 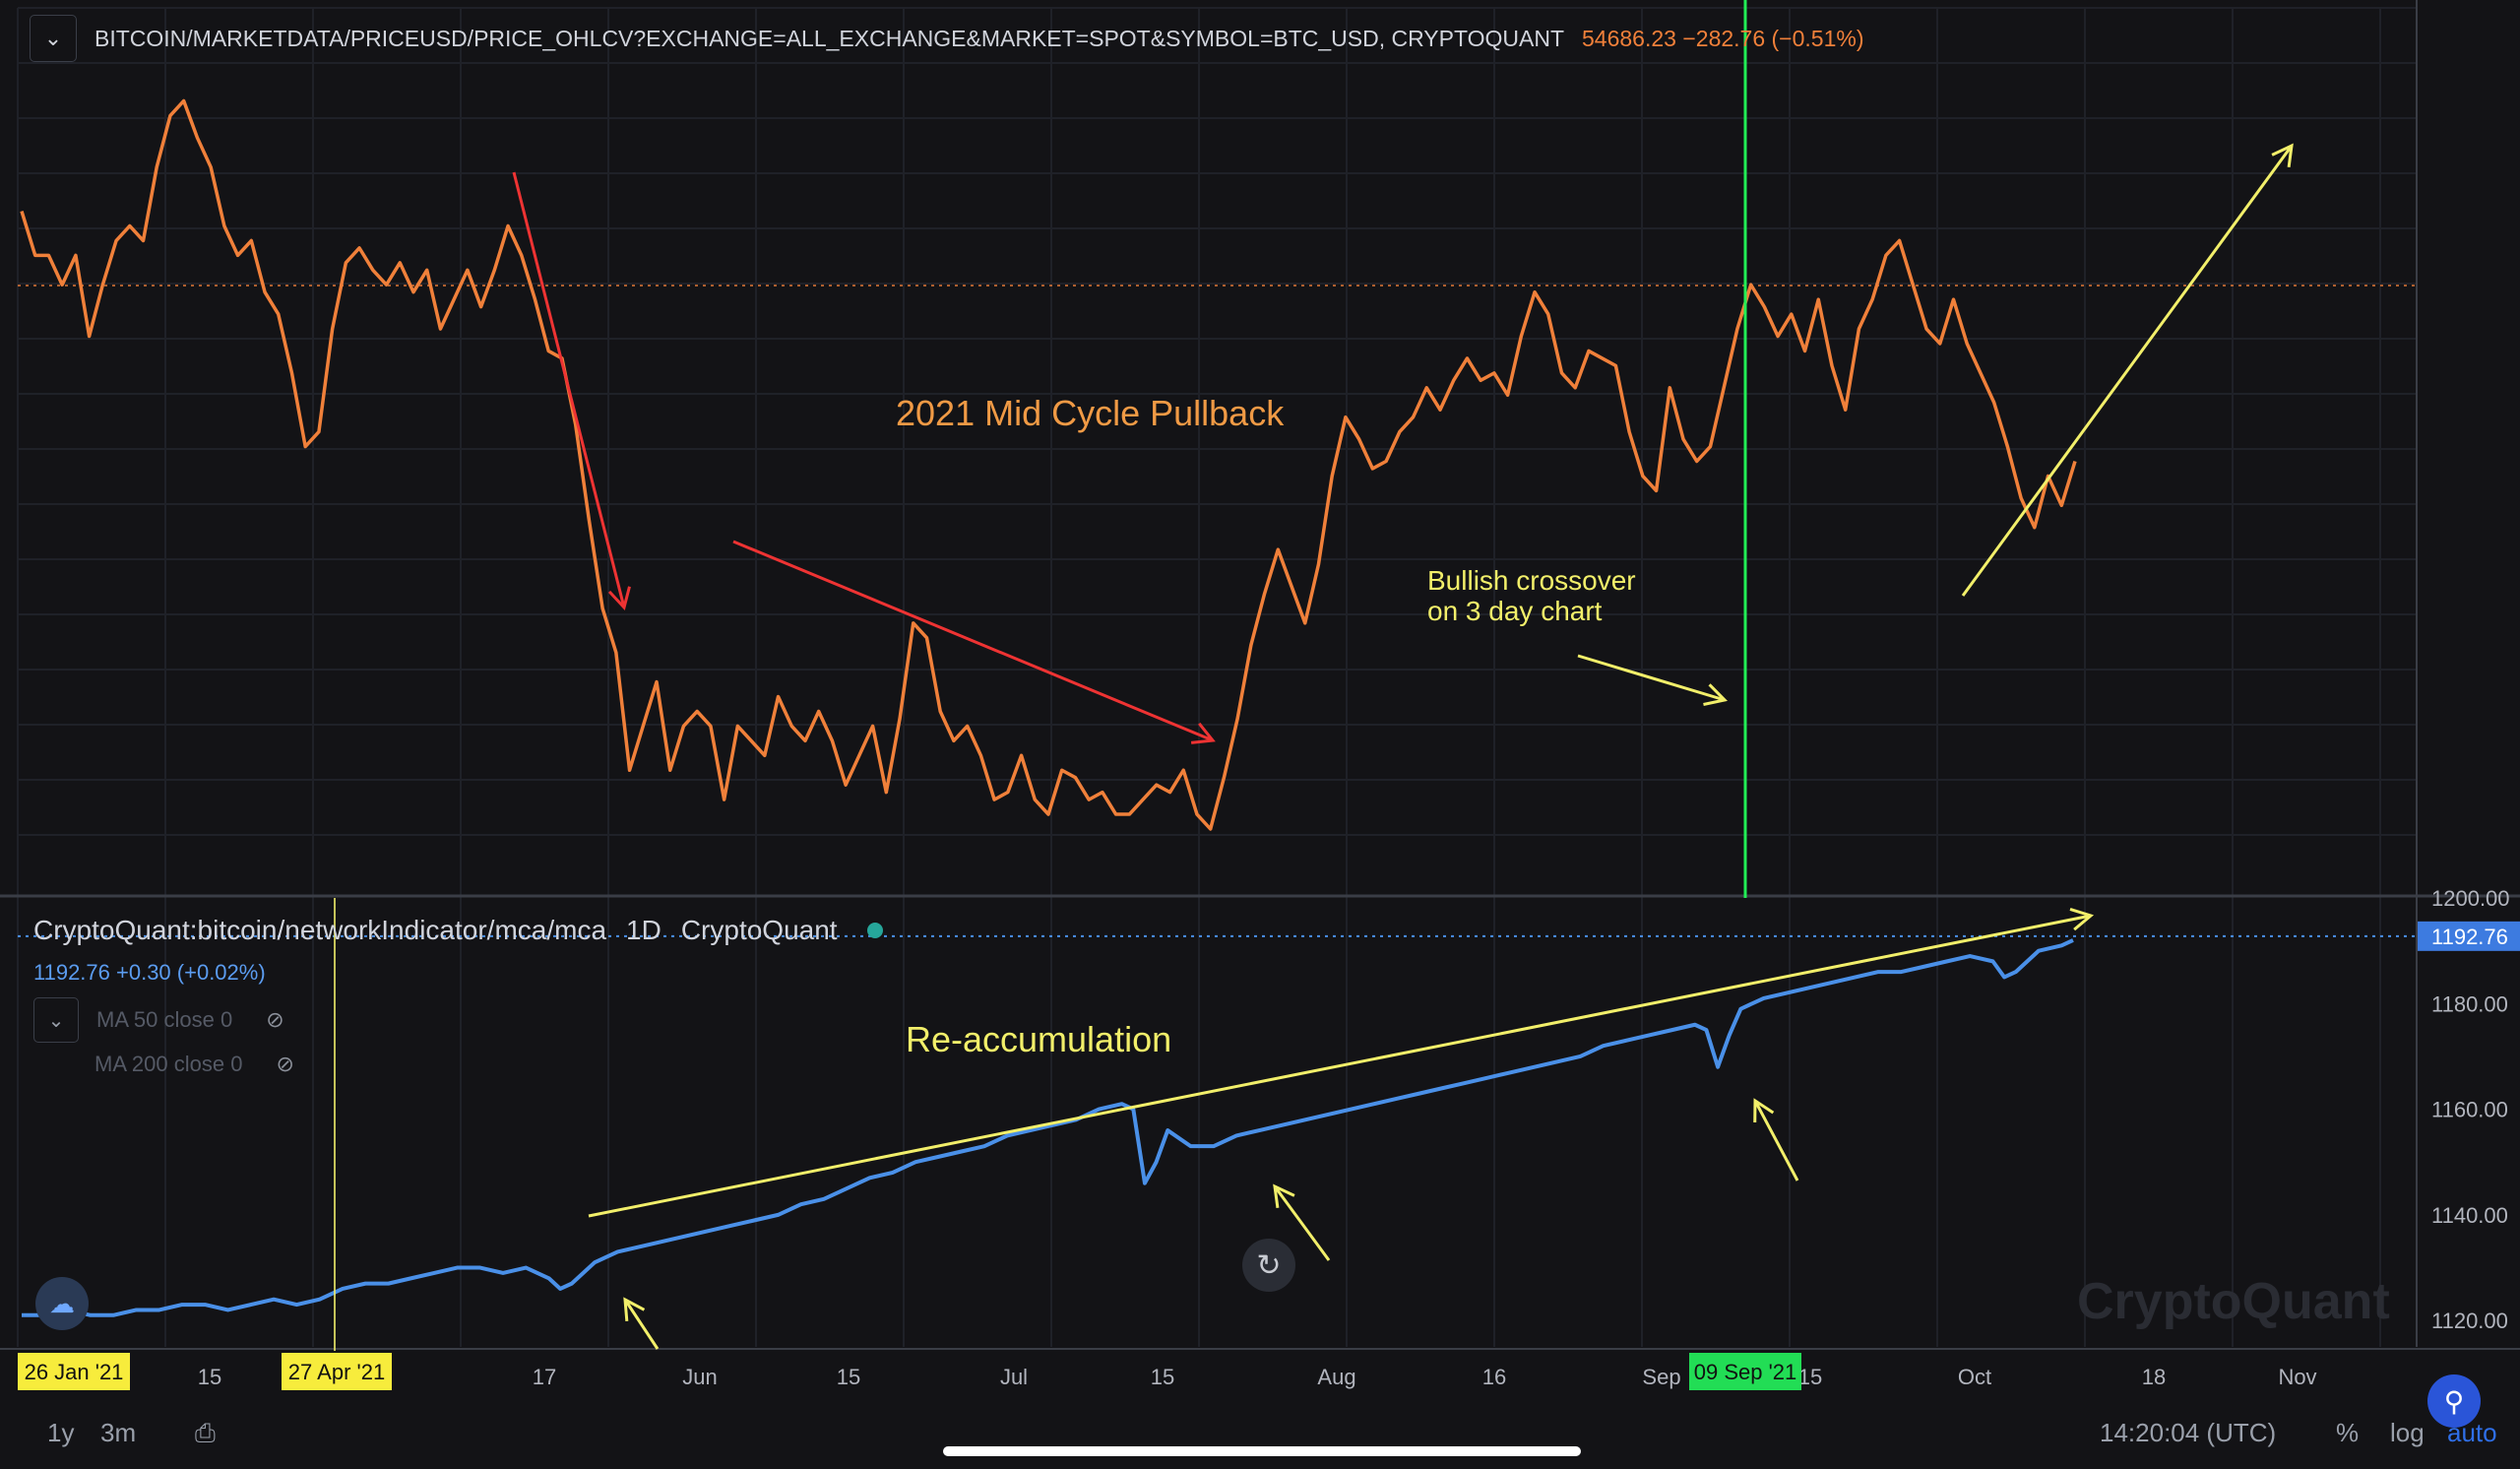 I want to click on indicator-interval: 1D, so click(x=644, y=930).